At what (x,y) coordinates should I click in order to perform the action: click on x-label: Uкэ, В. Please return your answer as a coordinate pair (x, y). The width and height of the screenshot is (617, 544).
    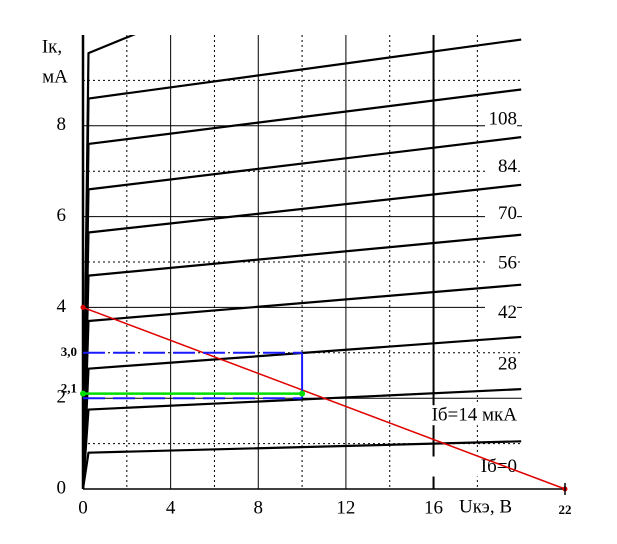
    Looking at the image, I should click on (485, 506).